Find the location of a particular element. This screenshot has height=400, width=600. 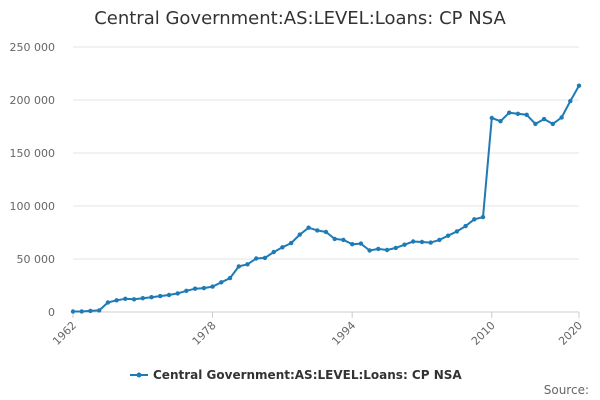

y-tick-label: 100 000 is located at coordinates (33, 206).